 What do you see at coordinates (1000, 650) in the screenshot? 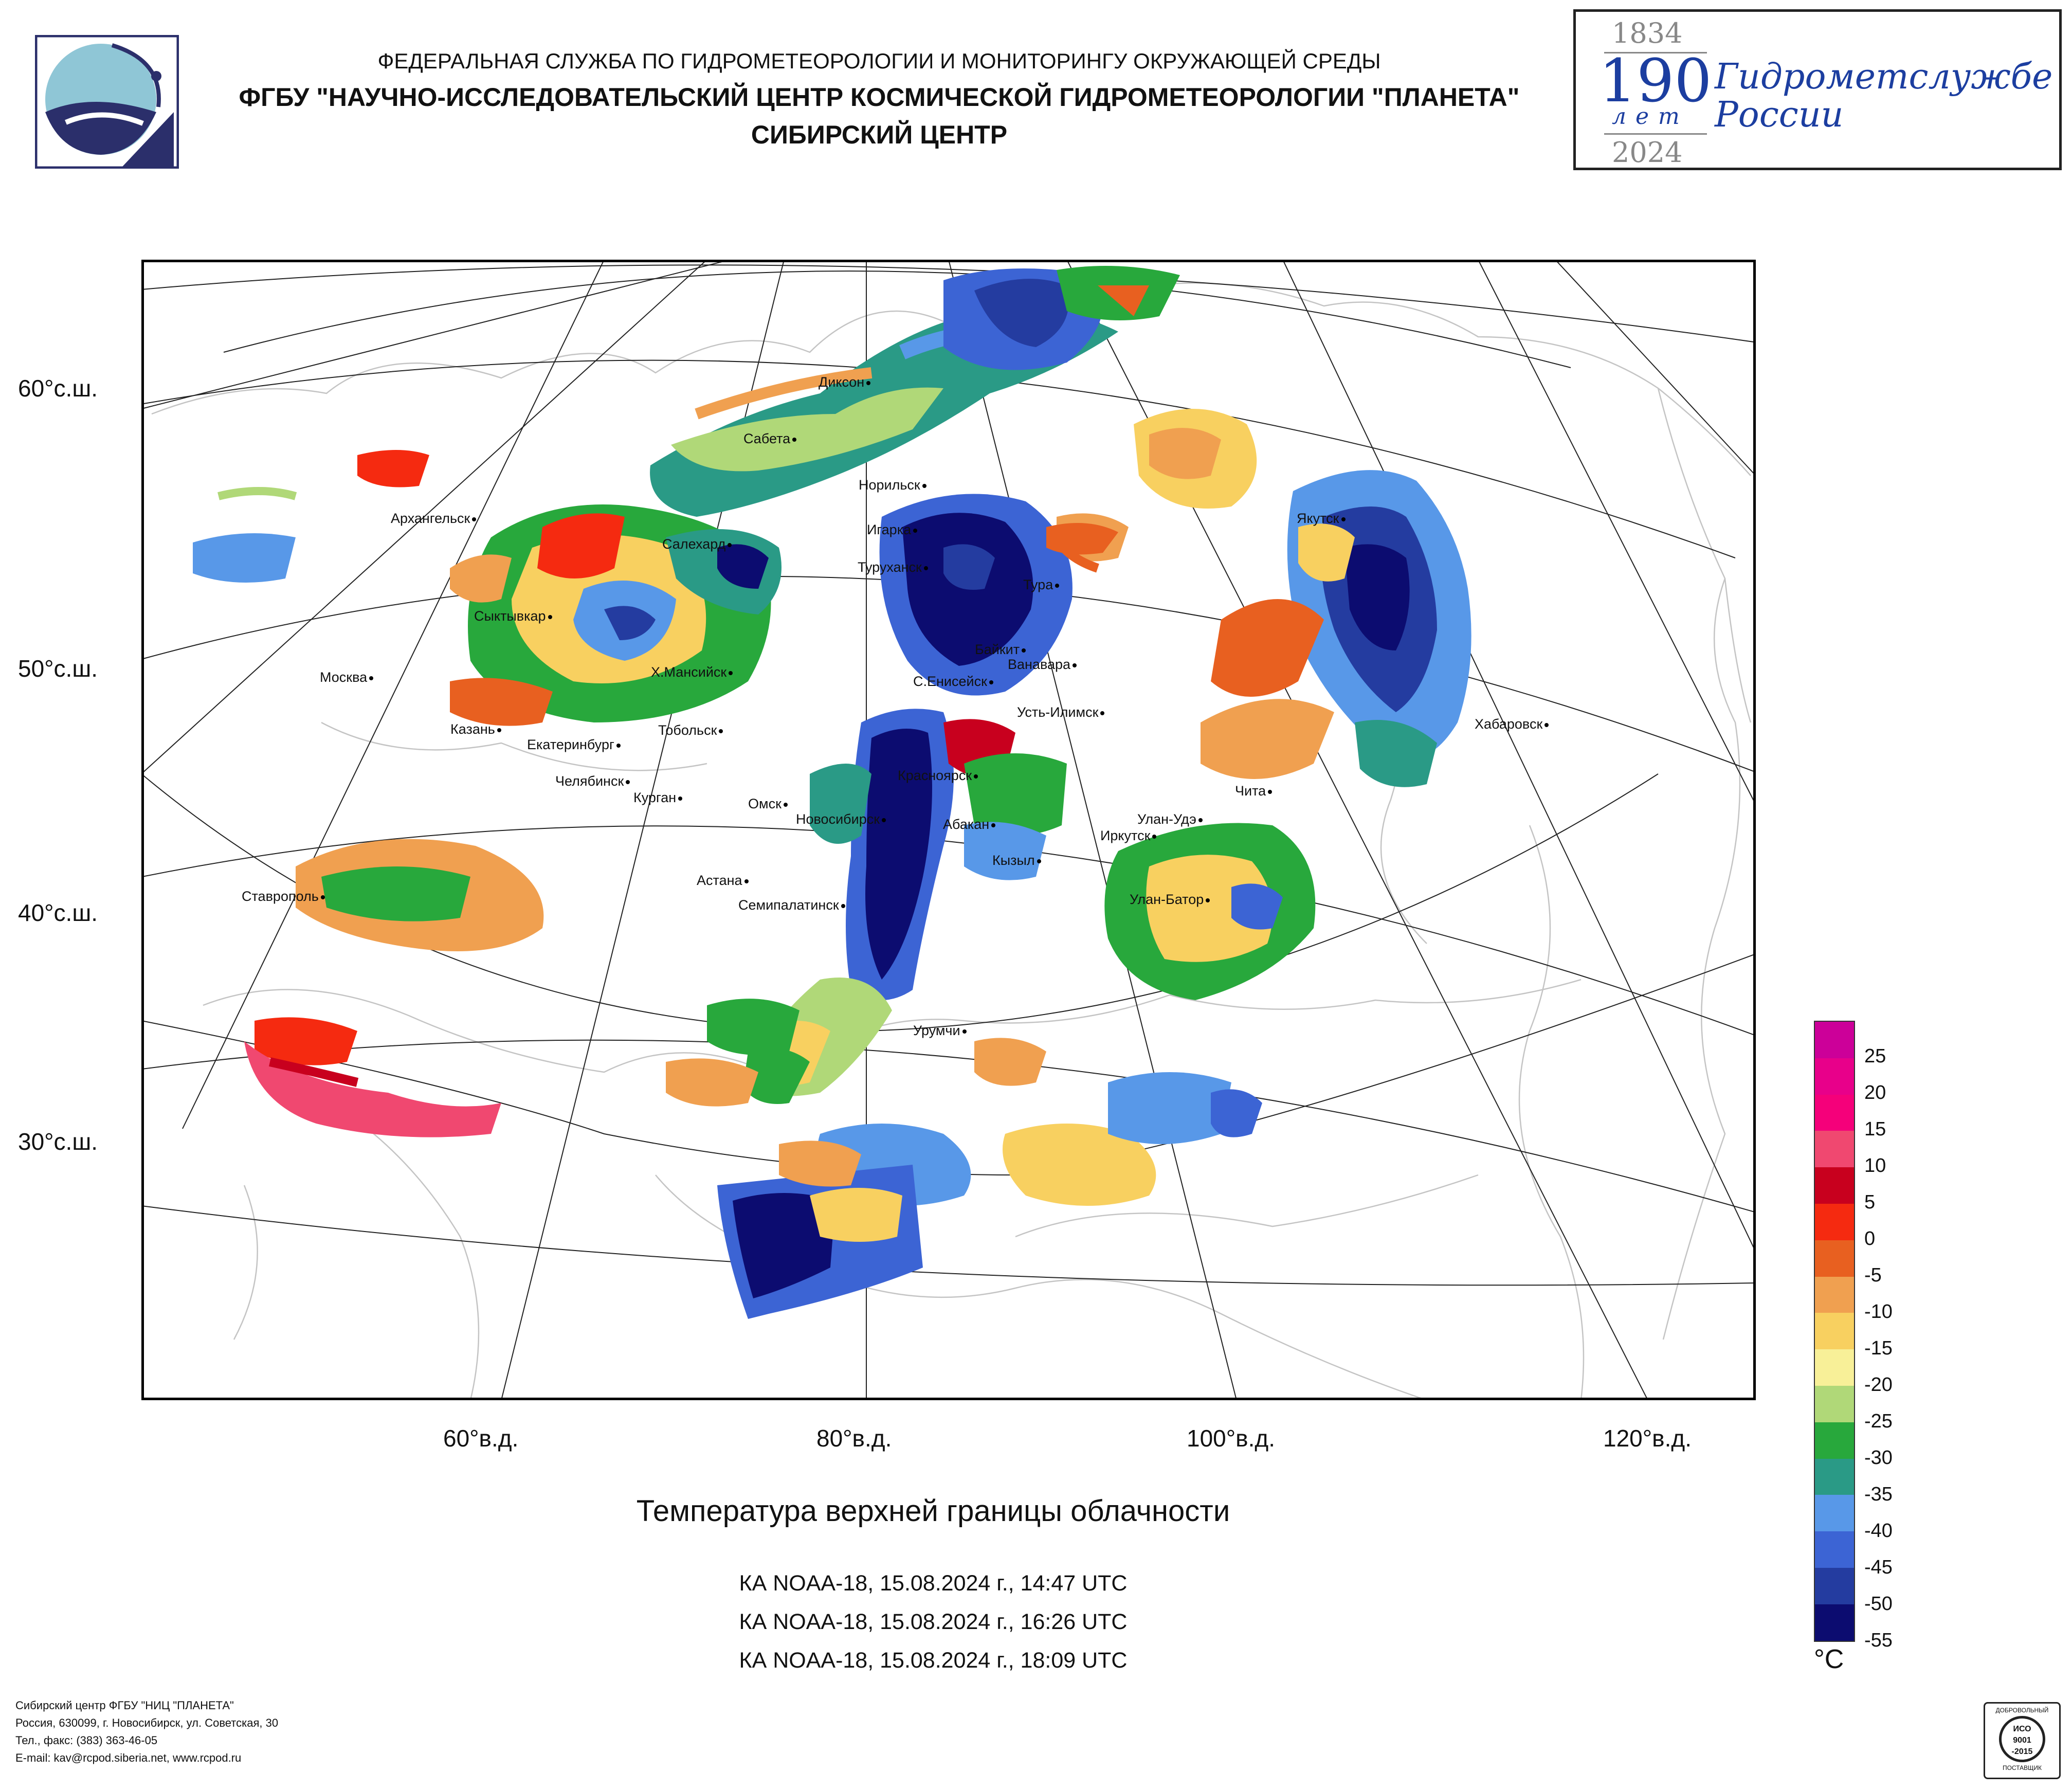
I see `city-baykit: Байкит` at bounding box center [1000, 650].